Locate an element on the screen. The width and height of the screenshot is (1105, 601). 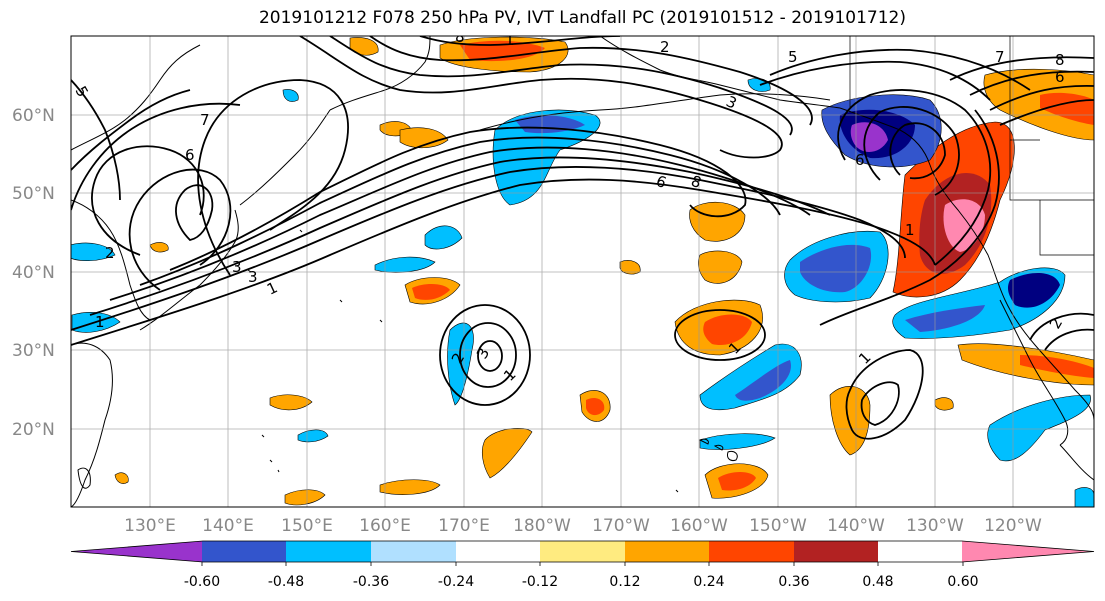
colorbar-tick-label: 0.60 is located at coordinates (962, 582).